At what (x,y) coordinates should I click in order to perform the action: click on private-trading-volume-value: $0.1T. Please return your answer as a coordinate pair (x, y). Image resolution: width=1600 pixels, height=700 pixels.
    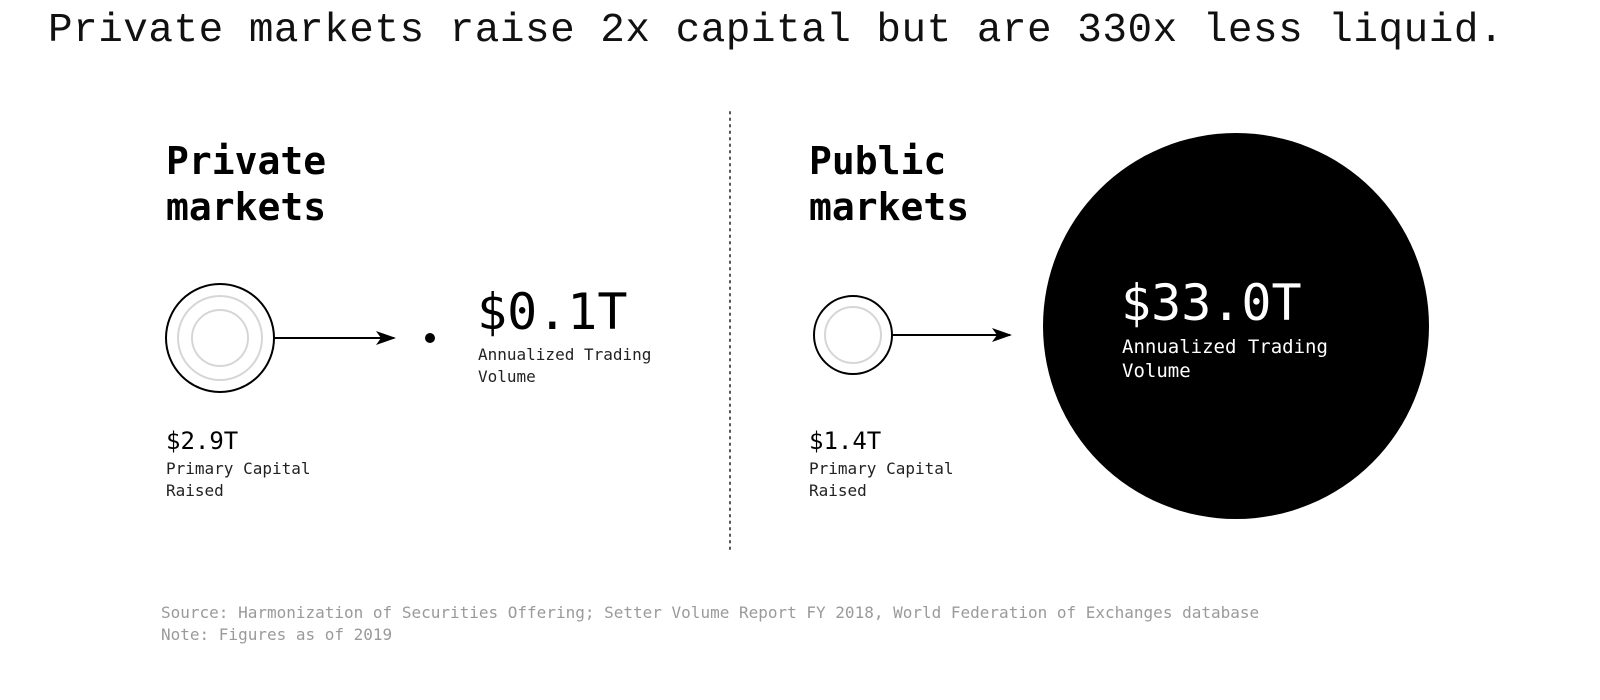
    Looking at the image, I should click on (552, 312).